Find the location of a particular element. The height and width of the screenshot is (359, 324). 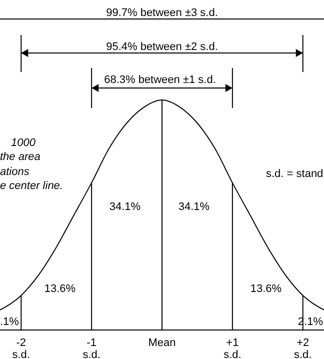

x-tick-label: -1 s.d. is located at coordinates (91, 348).